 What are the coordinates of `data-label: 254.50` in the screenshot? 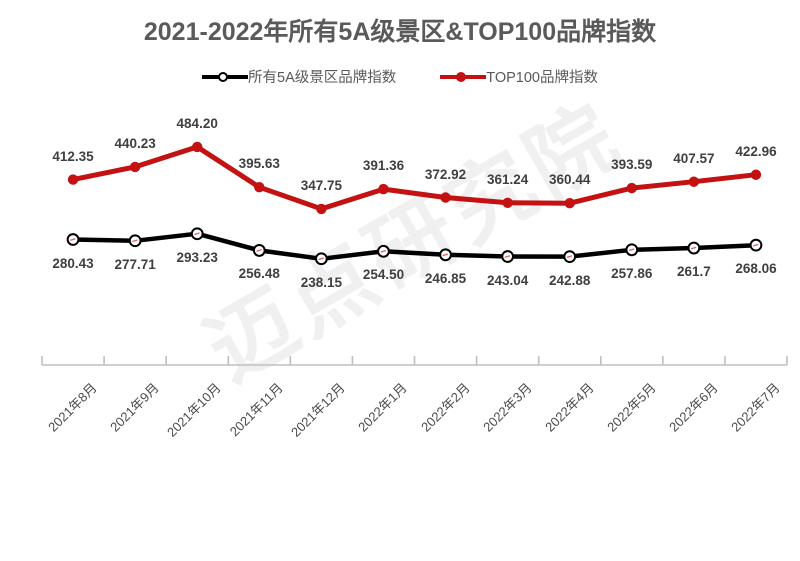 It's located at (383, 275).